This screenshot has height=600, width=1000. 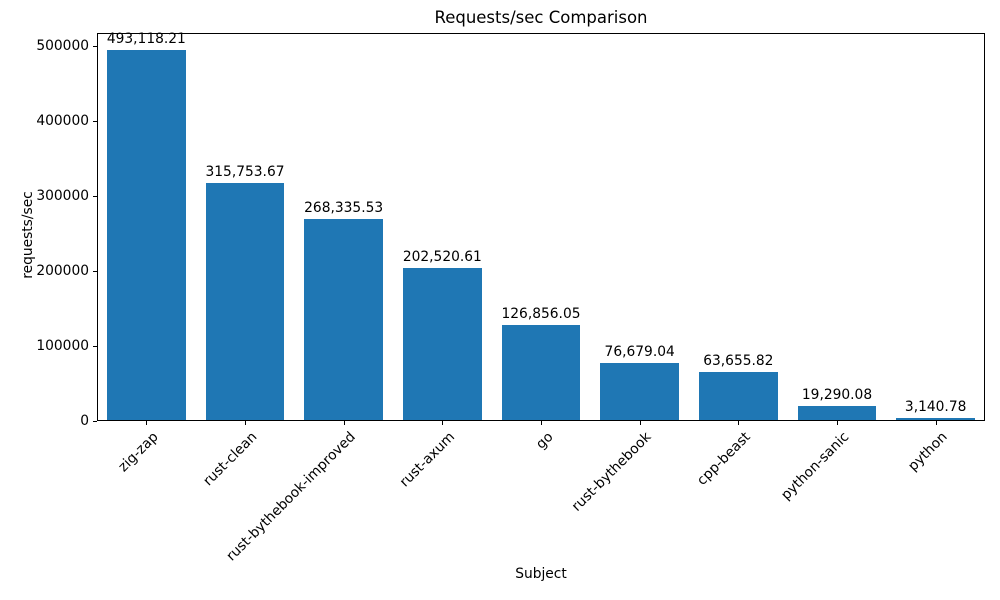 What do you see at coordinates (62, 121) in the screenshot?
I see `y-tick-label: 400000` at bounding box center [62, 121].